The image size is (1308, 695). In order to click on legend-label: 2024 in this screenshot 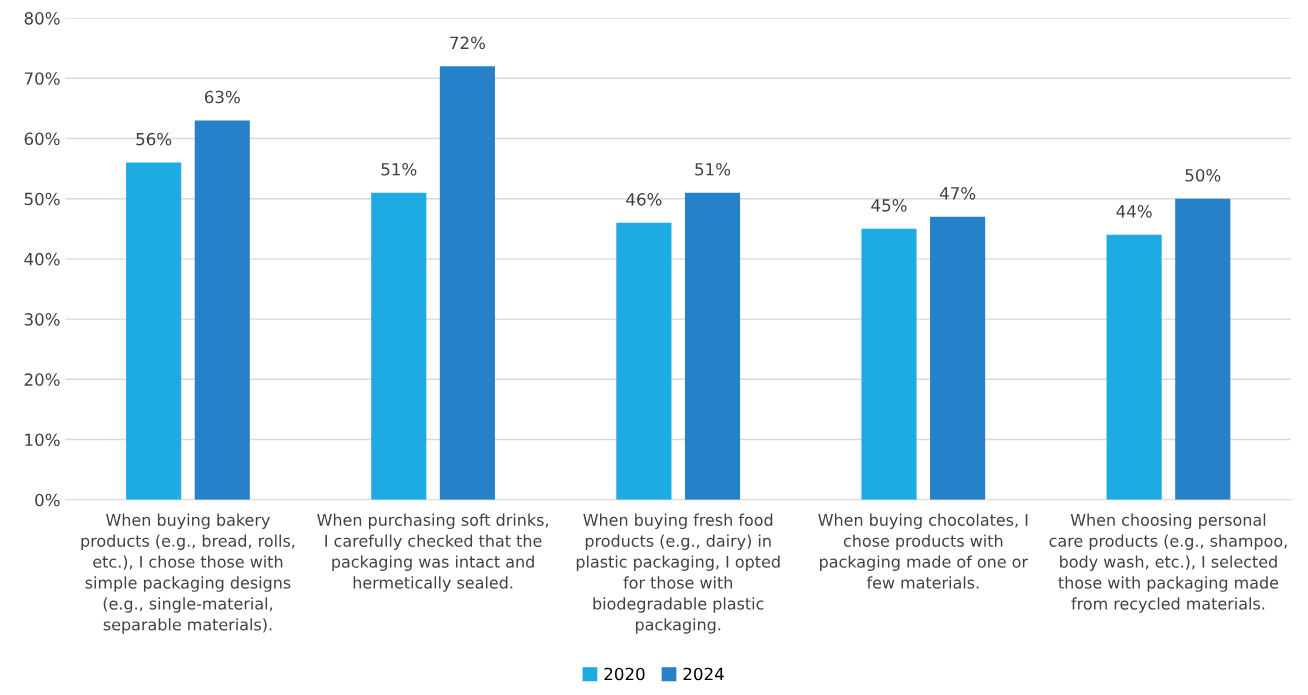, I will do `click(703, 674)`.